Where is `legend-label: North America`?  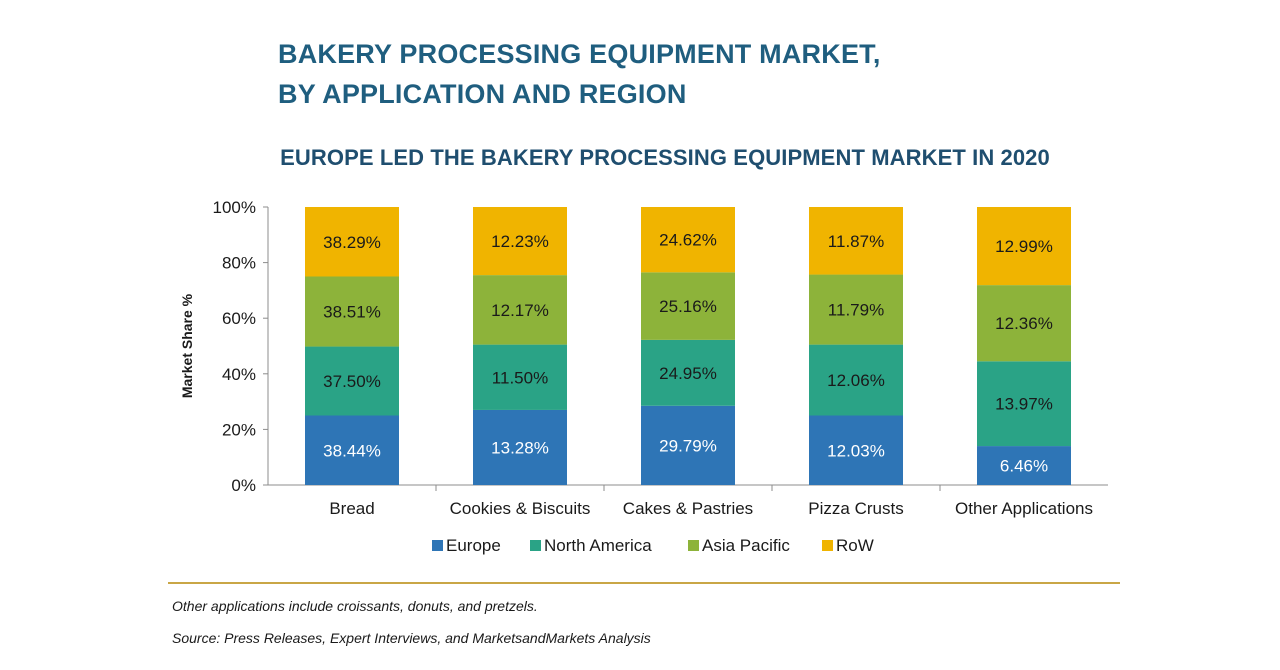
legend-label: North America is located at coordinates (598, 545).